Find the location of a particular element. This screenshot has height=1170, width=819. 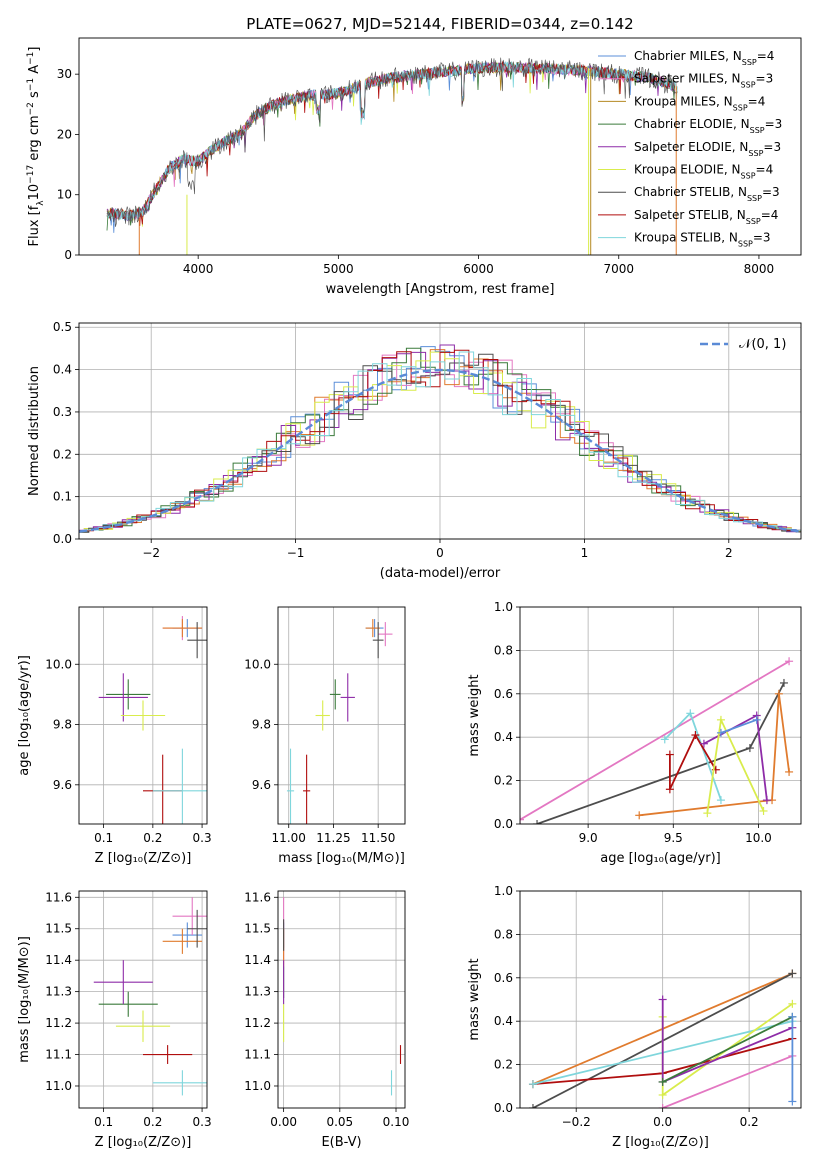

legend-label: Chabrier MILES, NSSP=4 is located at coordinates (704, 58).